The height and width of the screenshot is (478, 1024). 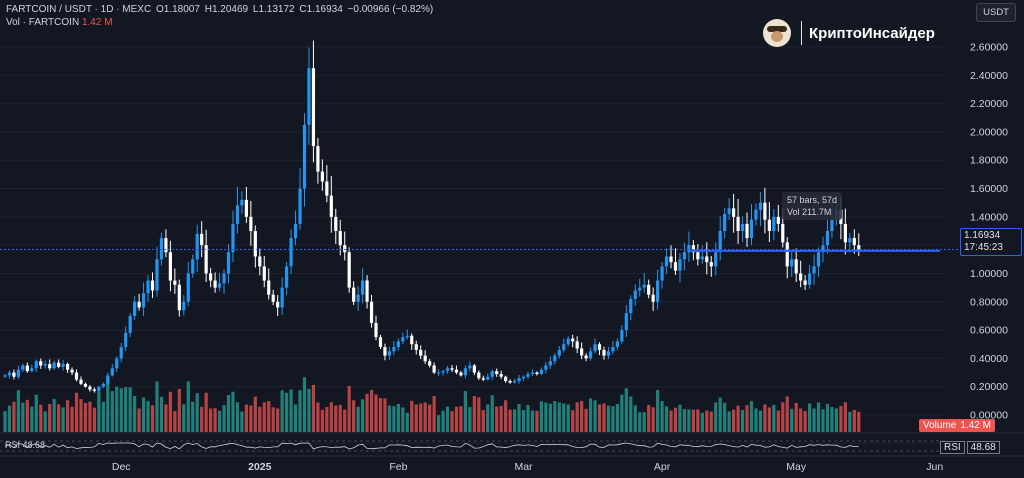 What do you see at coordinates (989, 104) in the screenshot?
I see `price-tick-label: 2.20000` at bounding box center [989, 104].